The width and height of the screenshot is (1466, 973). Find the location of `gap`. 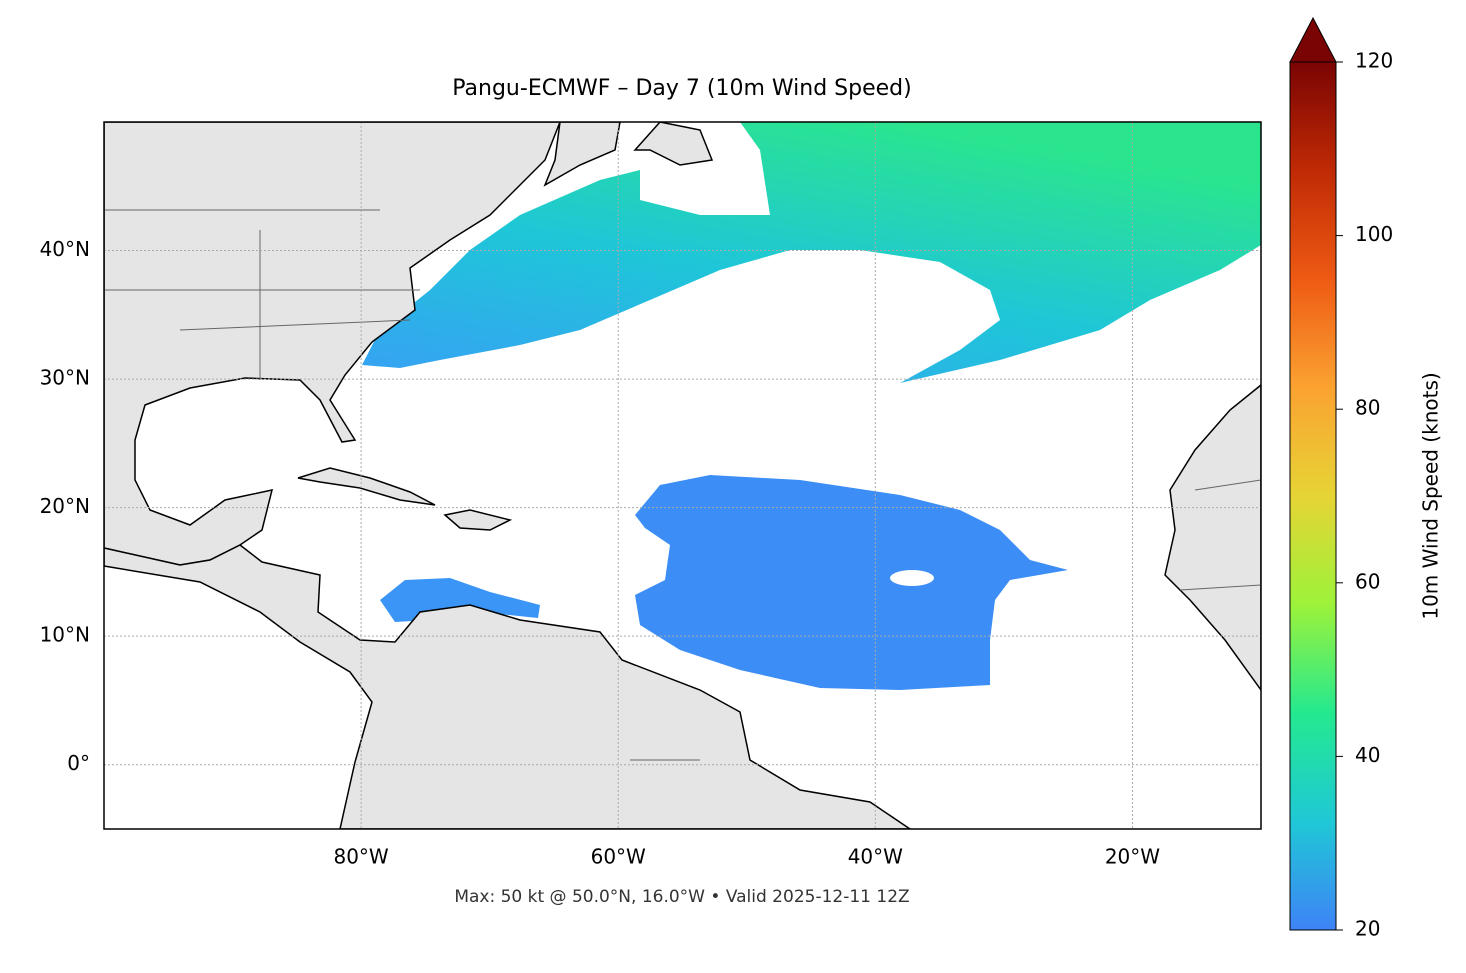

gap is located at coordinates (912, 578).